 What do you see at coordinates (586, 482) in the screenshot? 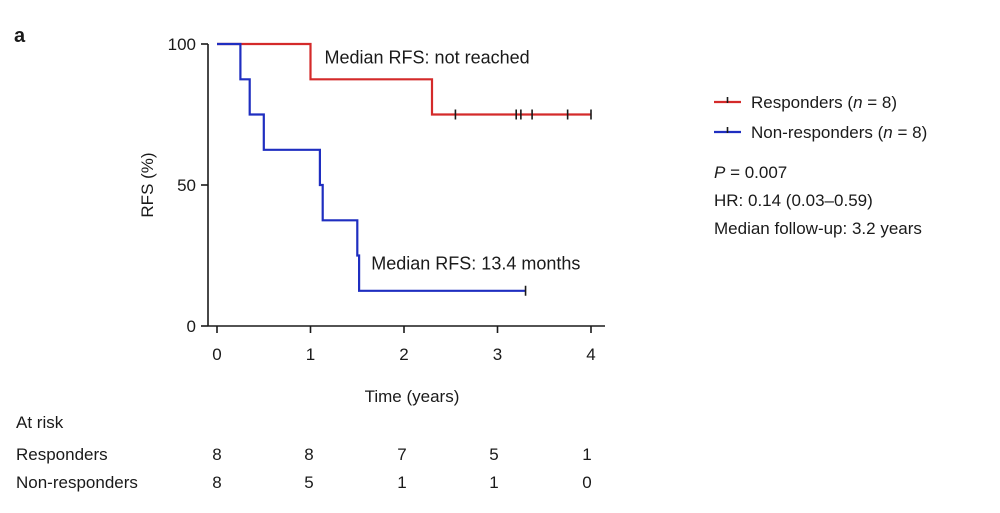
I see `at-risk-value: 0` at bounding box center [586, 482].